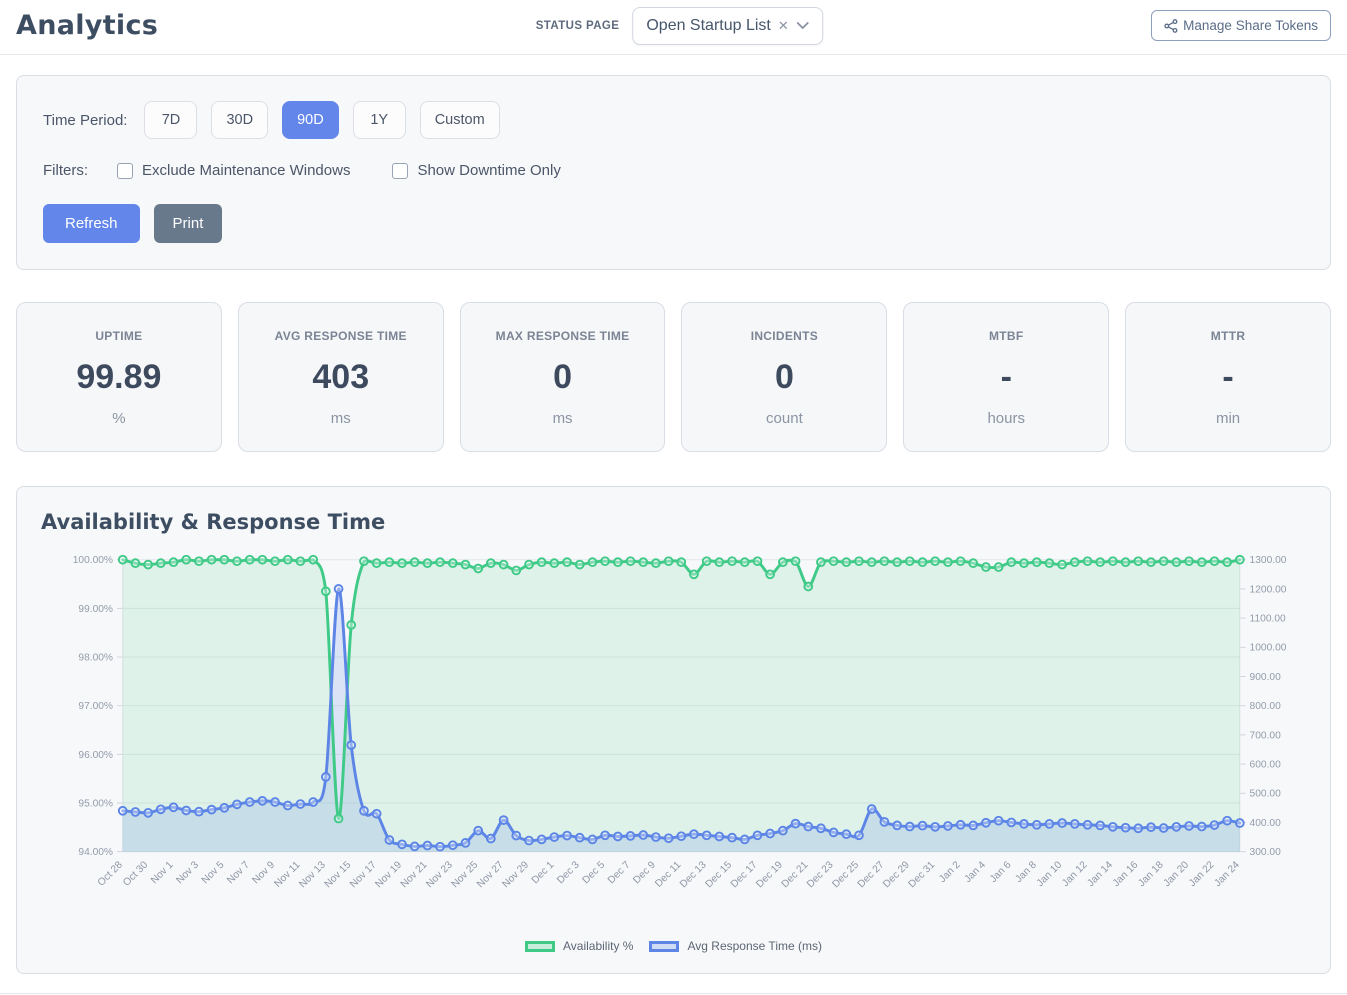  Describe the element at coordinates (1228, 418) in the screenshot. I see `stat-unit: min` at that location.